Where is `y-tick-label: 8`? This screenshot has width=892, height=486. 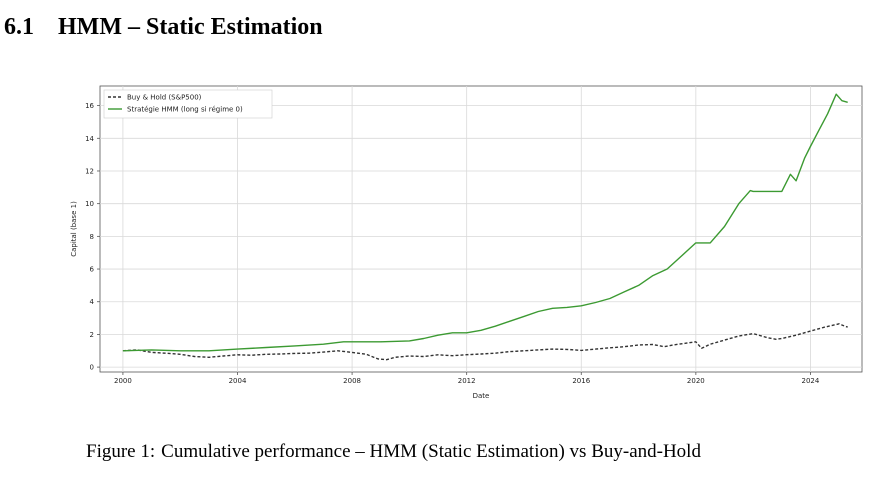 y-tick-label: 8 is located at coordinates (92, 237).